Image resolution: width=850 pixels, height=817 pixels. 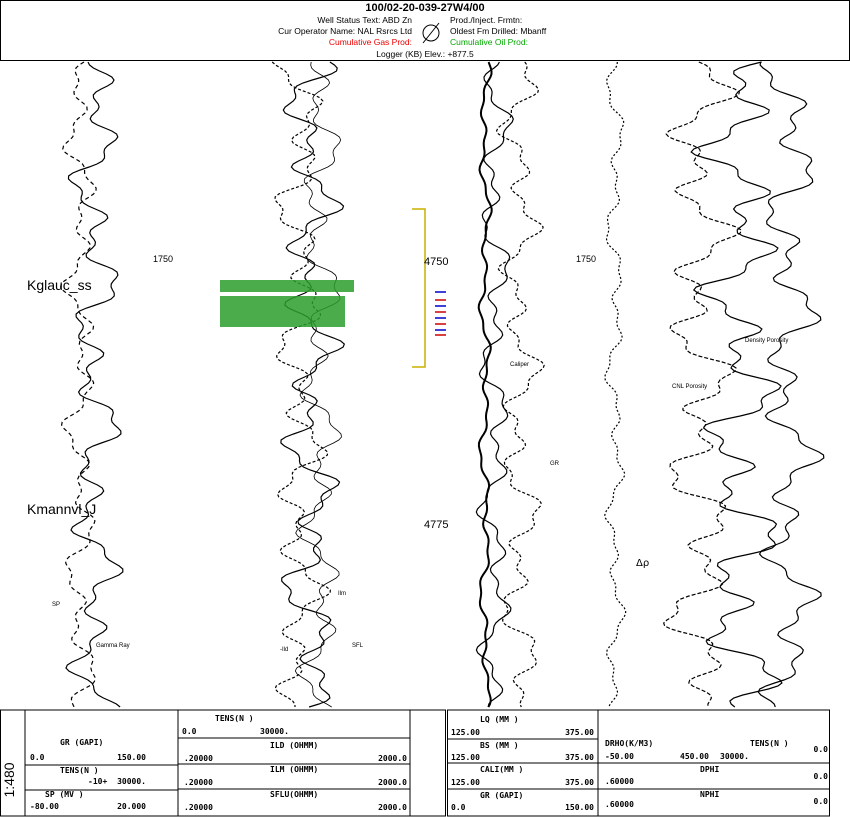 What do you see at coordinates (97, 781) in the screenshot?
I see `scale-text: -10+` at bounding box center [97, 781].